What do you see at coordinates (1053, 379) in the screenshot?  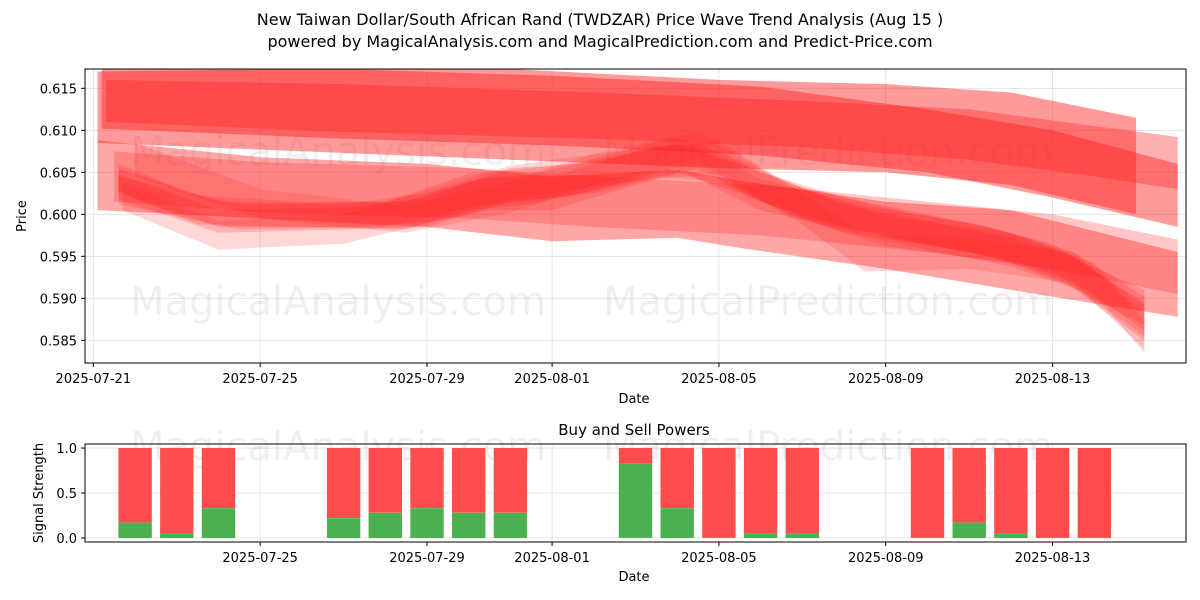 I see `price-x-tick-label: 2025-08-13` at bounding box center [1053, 379].